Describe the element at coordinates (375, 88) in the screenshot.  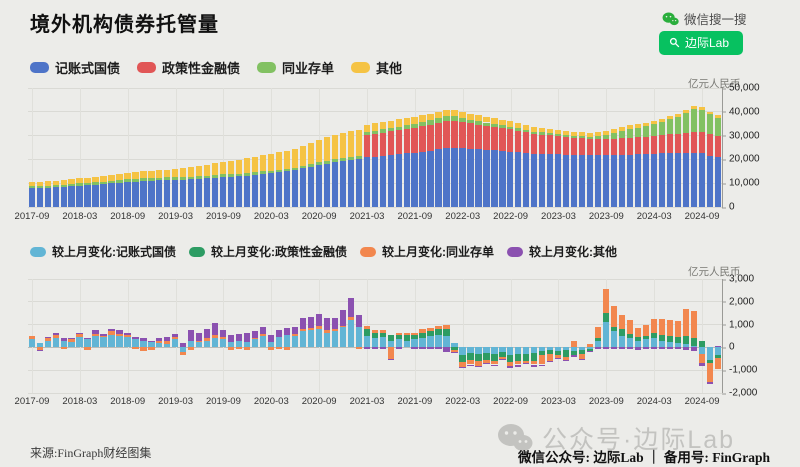
I see `gridline-h` at that location.